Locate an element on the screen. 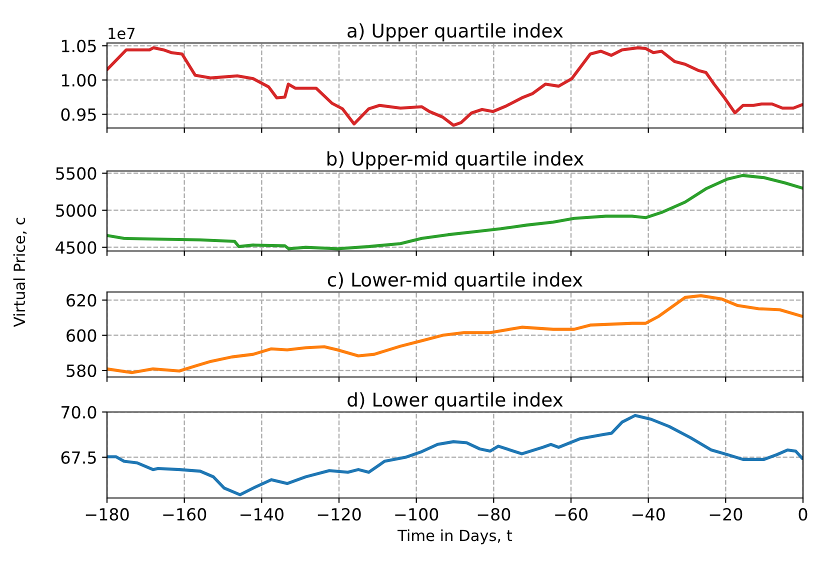 The height and width of the screenshot is (578, 827). y-axis-title: Virtual Price, c is located at coordinates (20, 272).